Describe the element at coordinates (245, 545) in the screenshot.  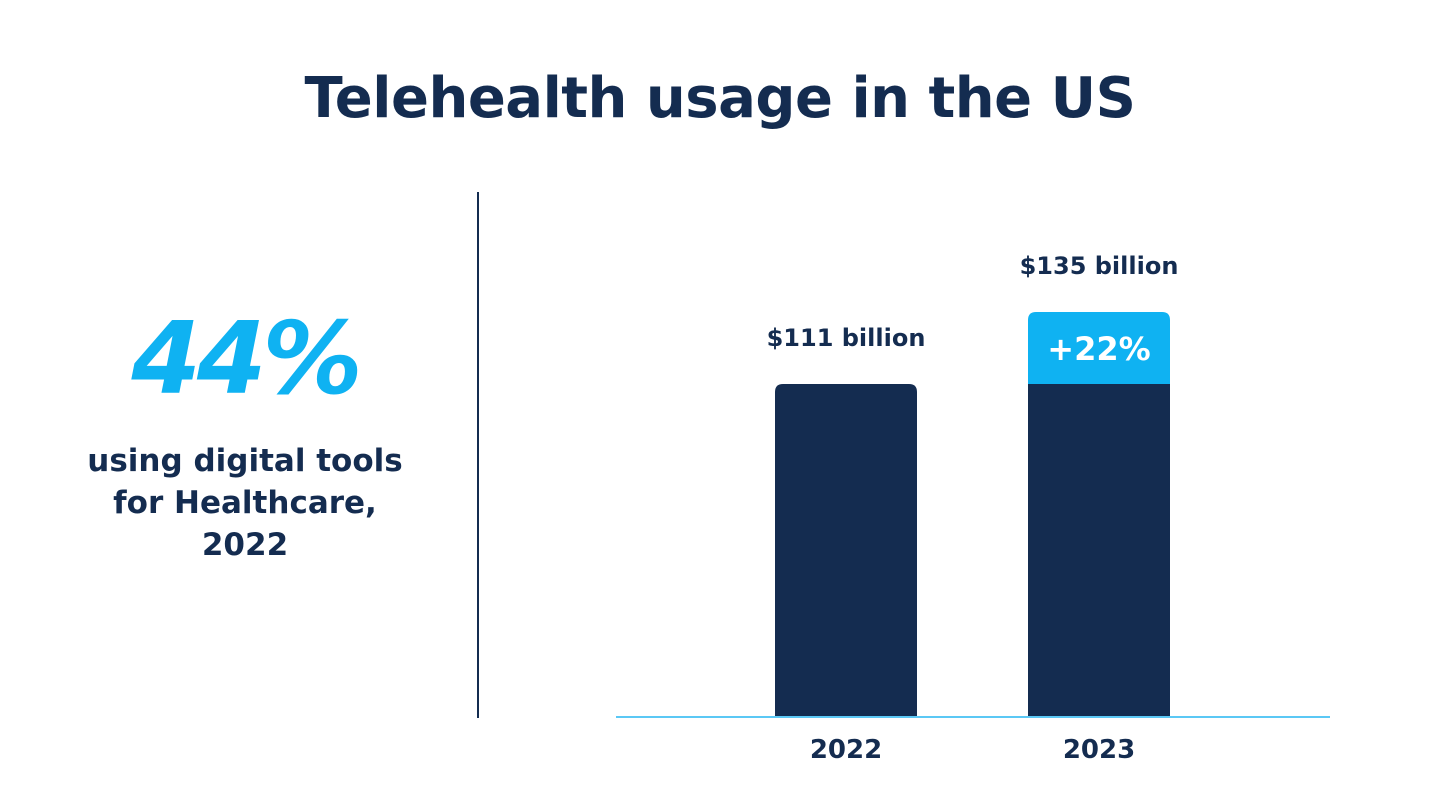
I see `stat-description-line-3: 2022` at that location.